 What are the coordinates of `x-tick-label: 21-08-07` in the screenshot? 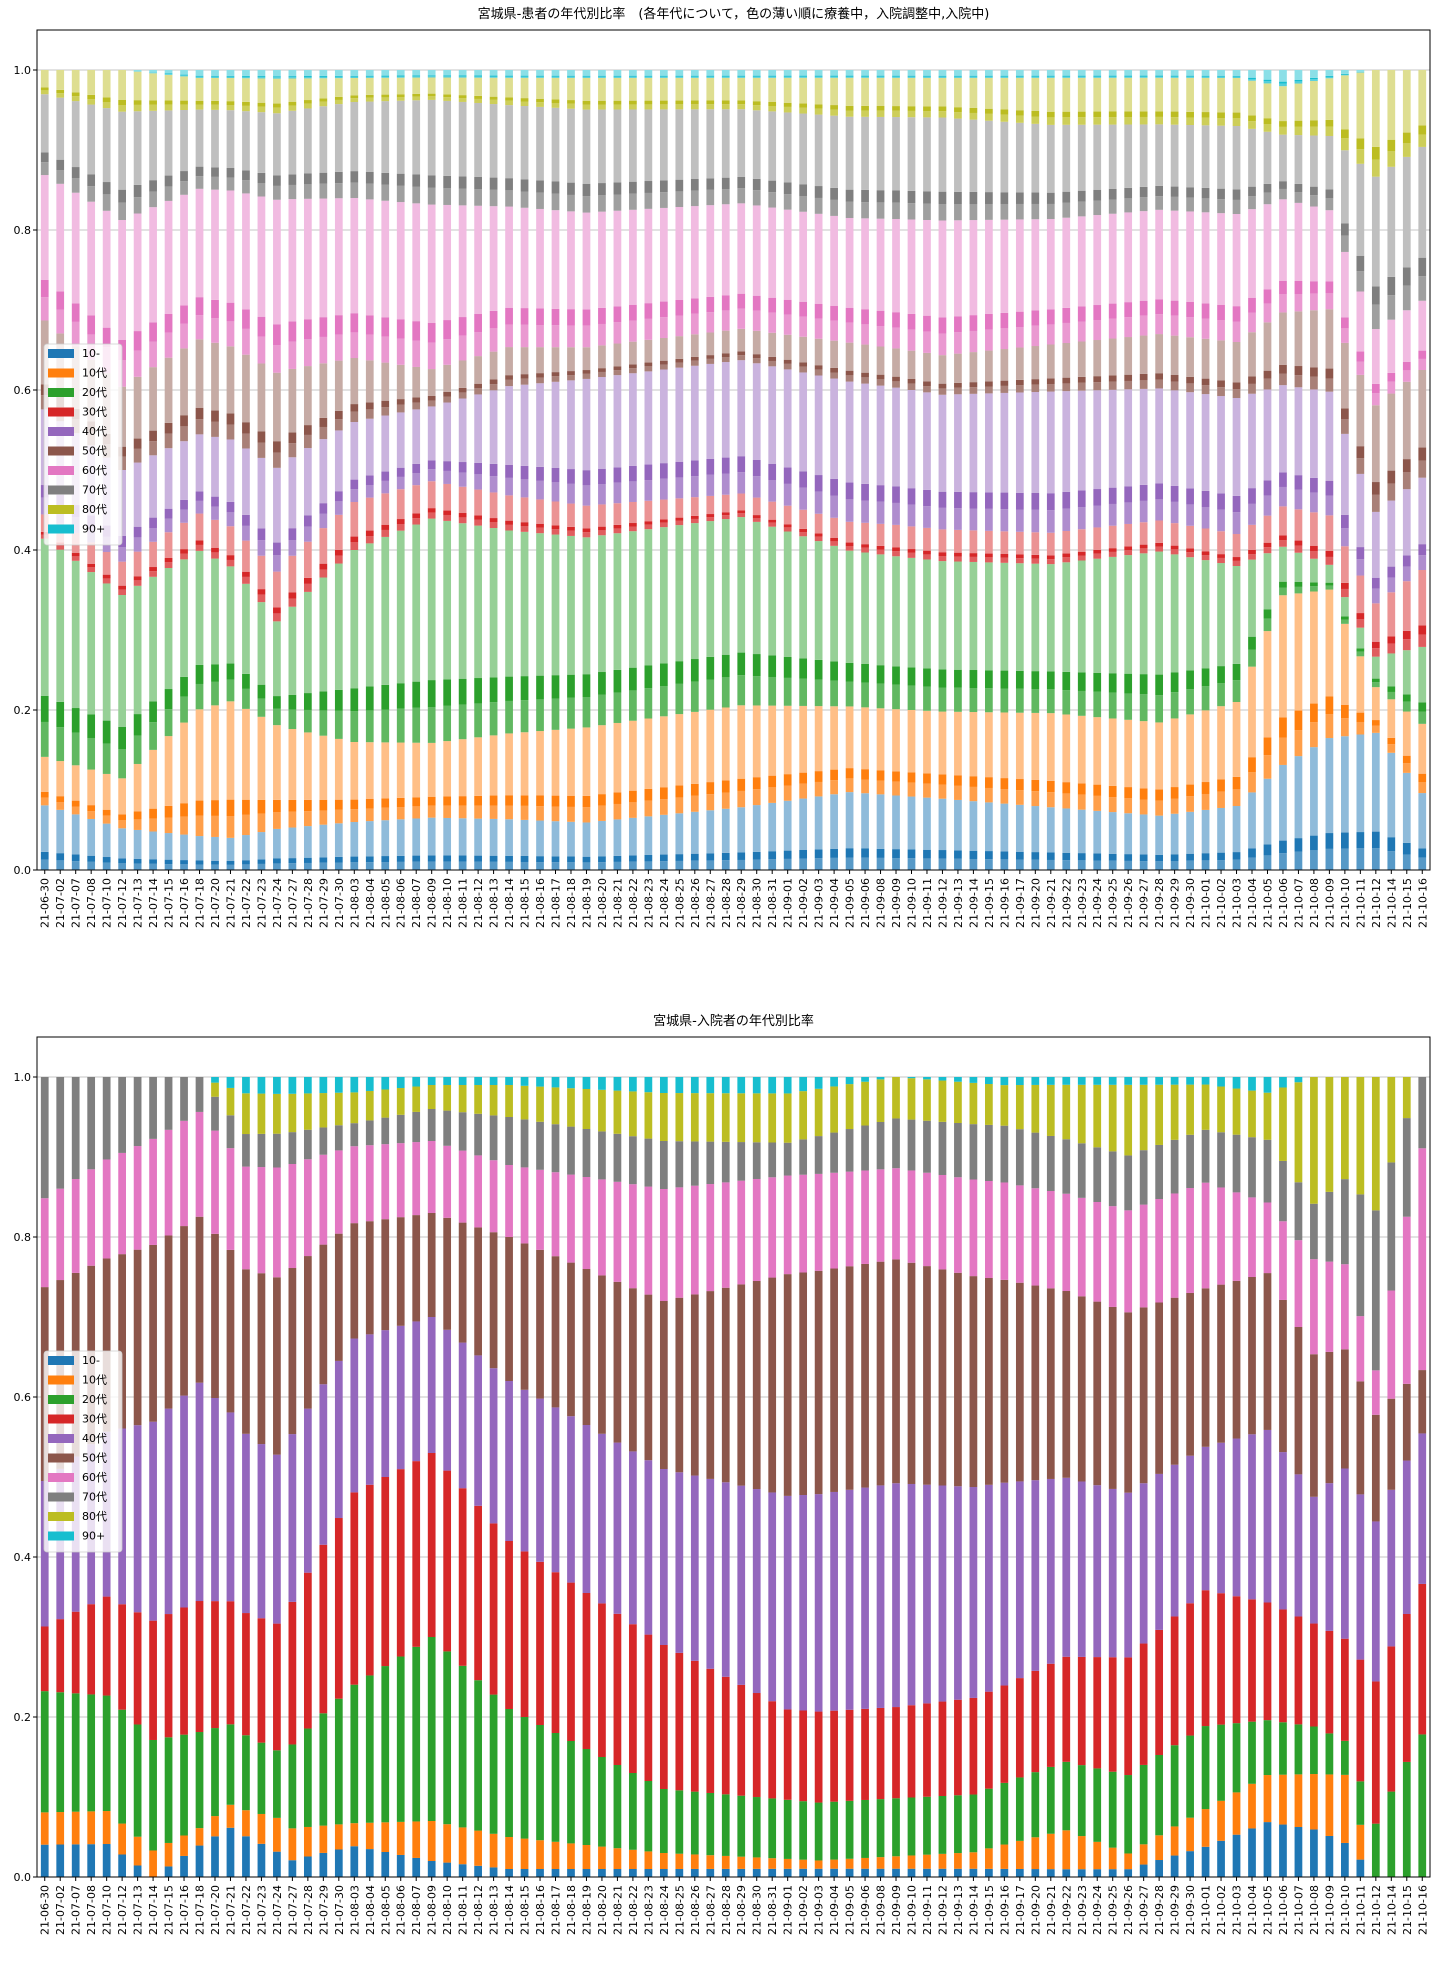 It's located at (416, 1910).